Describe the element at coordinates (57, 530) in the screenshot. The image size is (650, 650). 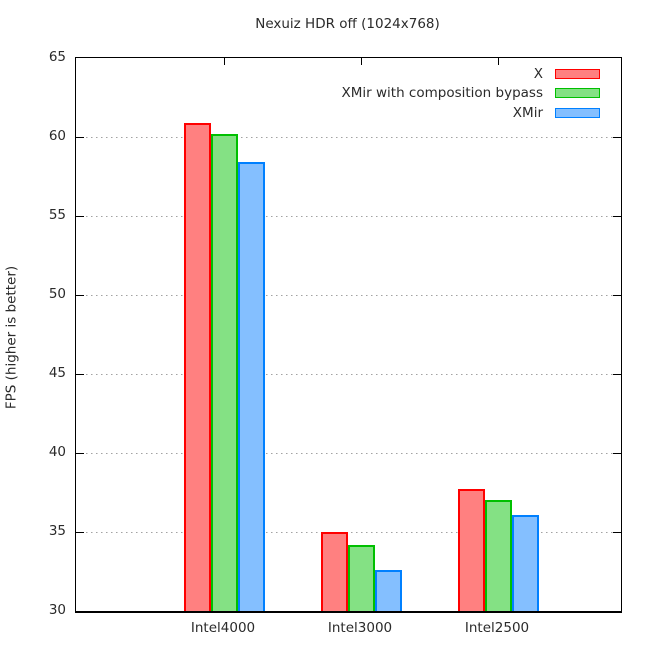
I see `y-tick-label: 35` at that location.